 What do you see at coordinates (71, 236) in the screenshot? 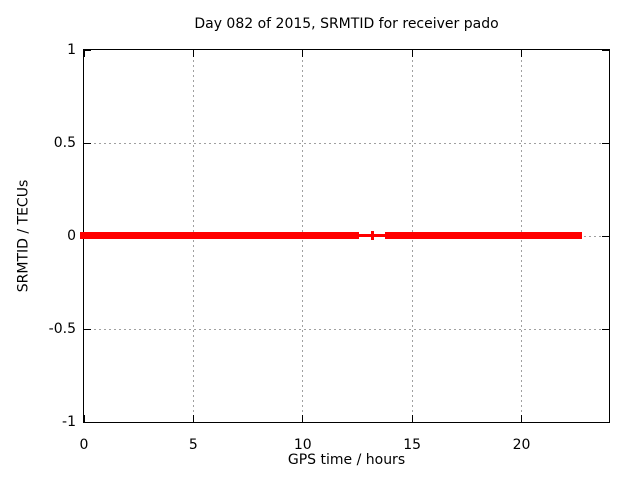
I see `y-tick-label: 0` at bounding box center [71, 236].